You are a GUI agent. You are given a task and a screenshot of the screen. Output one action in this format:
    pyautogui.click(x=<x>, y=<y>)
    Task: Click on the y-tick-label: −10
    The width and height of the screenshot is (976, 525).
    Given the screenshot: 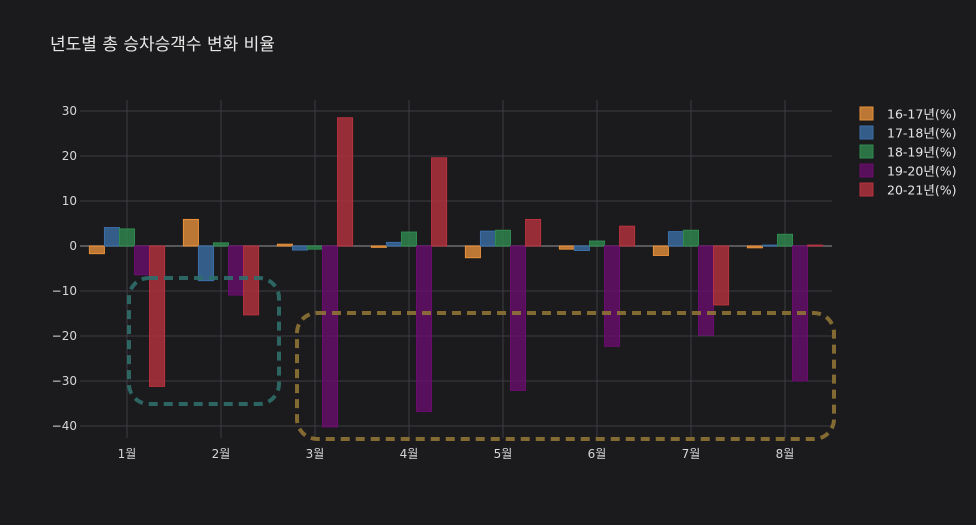 What is the action you would take?
    pyautogui.click(x=64, y=291)
    